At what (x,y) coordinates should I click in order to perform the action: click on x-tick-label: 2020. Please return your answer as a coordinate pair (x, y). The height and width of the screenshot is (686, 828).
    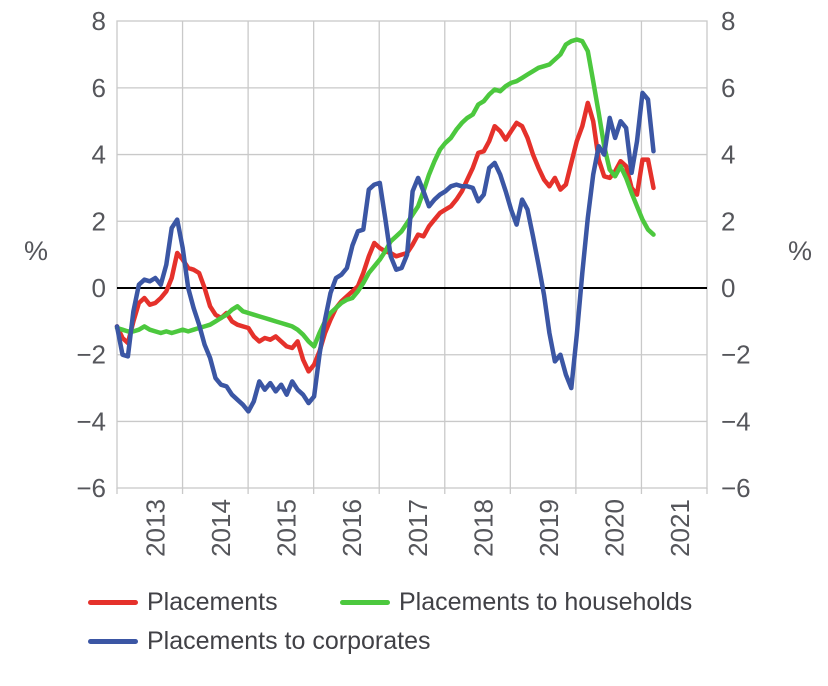
    Looking at the image, I should click on (614, 528).